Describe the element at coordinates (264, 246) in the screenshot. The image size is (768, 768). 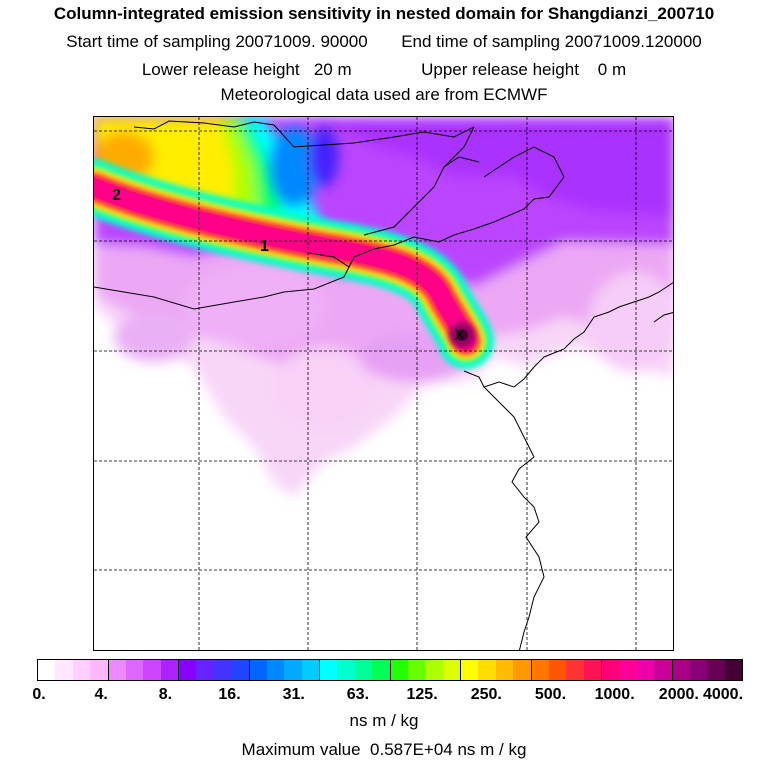
I see `plume-day-label-1: 1` at that location.